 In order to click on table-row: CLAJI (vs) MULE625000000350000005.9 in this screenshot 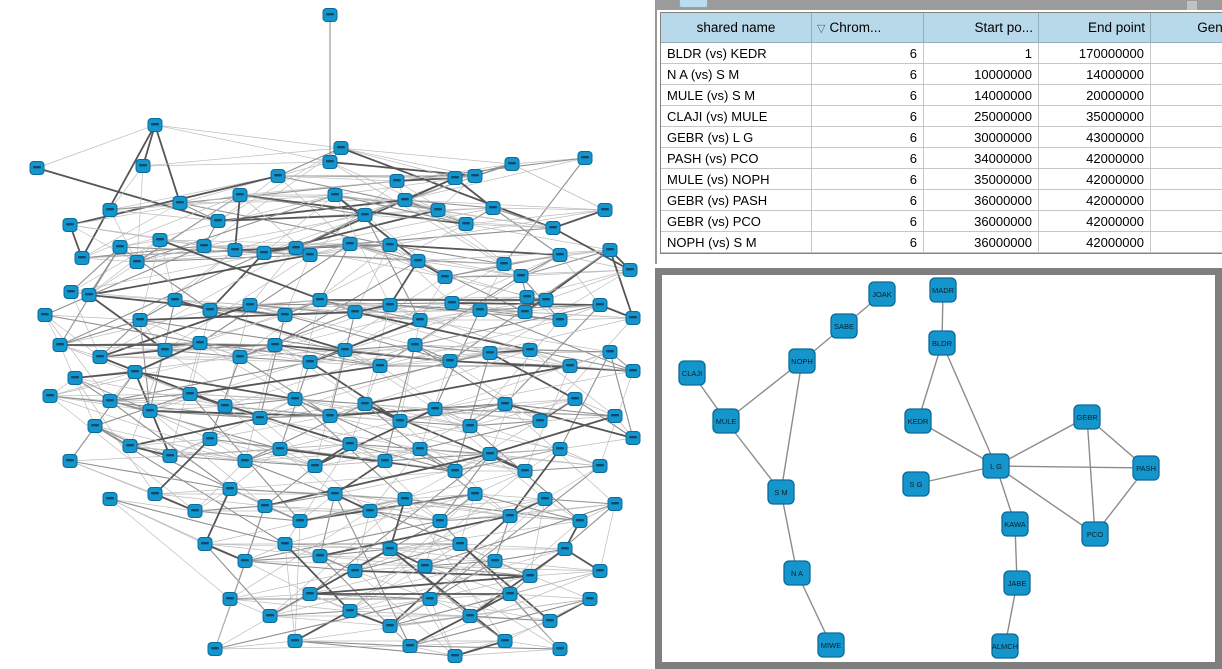, I will do `click(941, 116)`.